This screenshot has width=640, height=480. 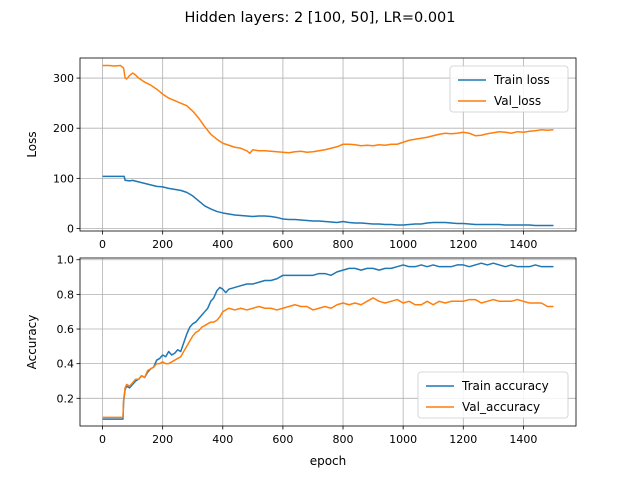 I want to click on y-tick-label: 0.2, so click(x=66, y=398).